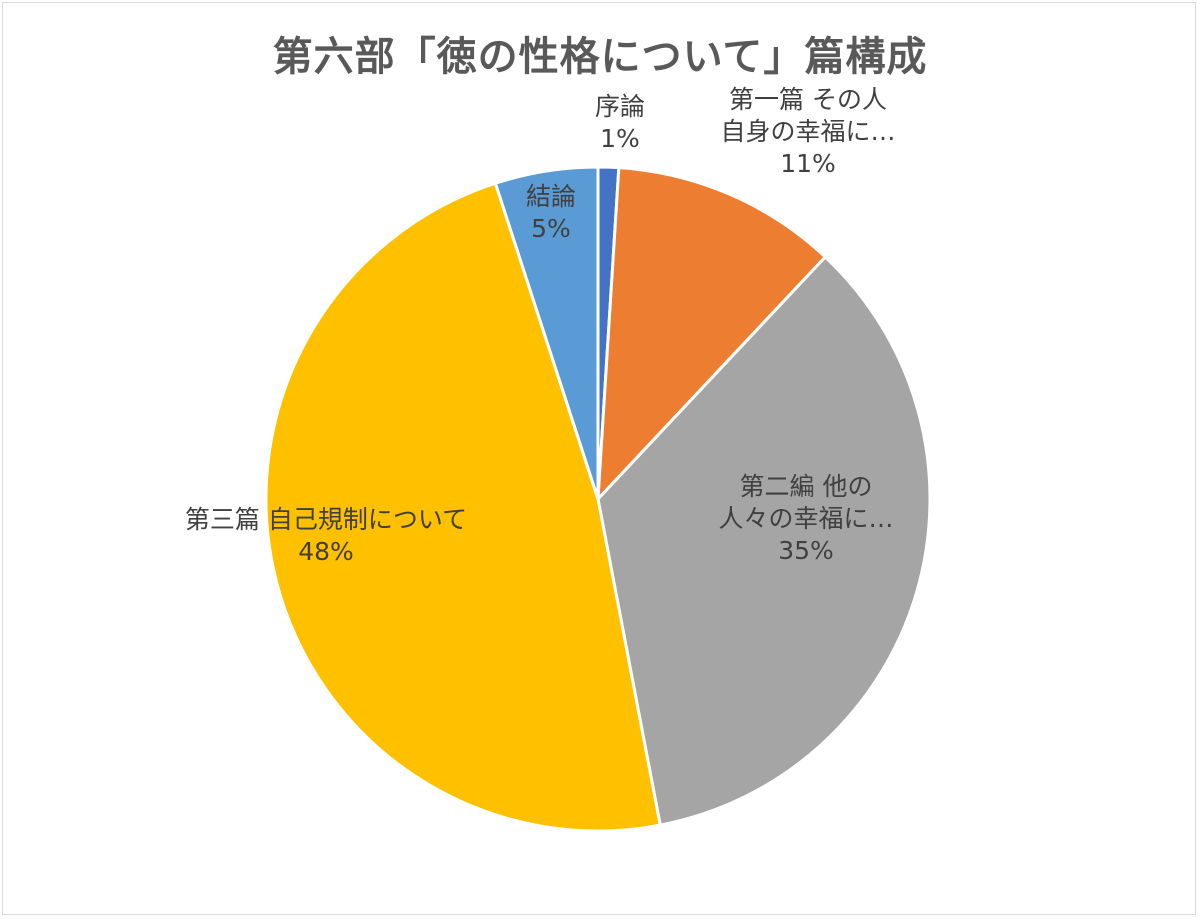 This screenshot has width=1200, height=919. What do you see at coordinates (806, 486) in the screenshot?
I see `data-label-category: 第二編 他の` at bounding box center [806, 486].